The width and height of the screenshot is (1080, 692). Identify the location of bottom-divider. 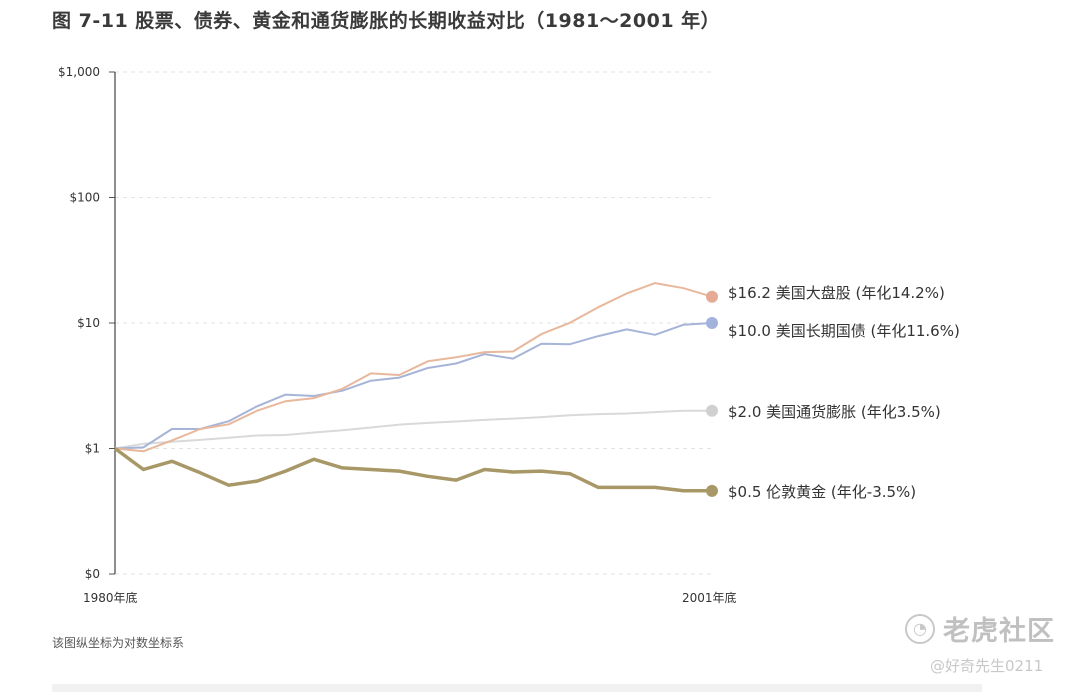
(517, 688).